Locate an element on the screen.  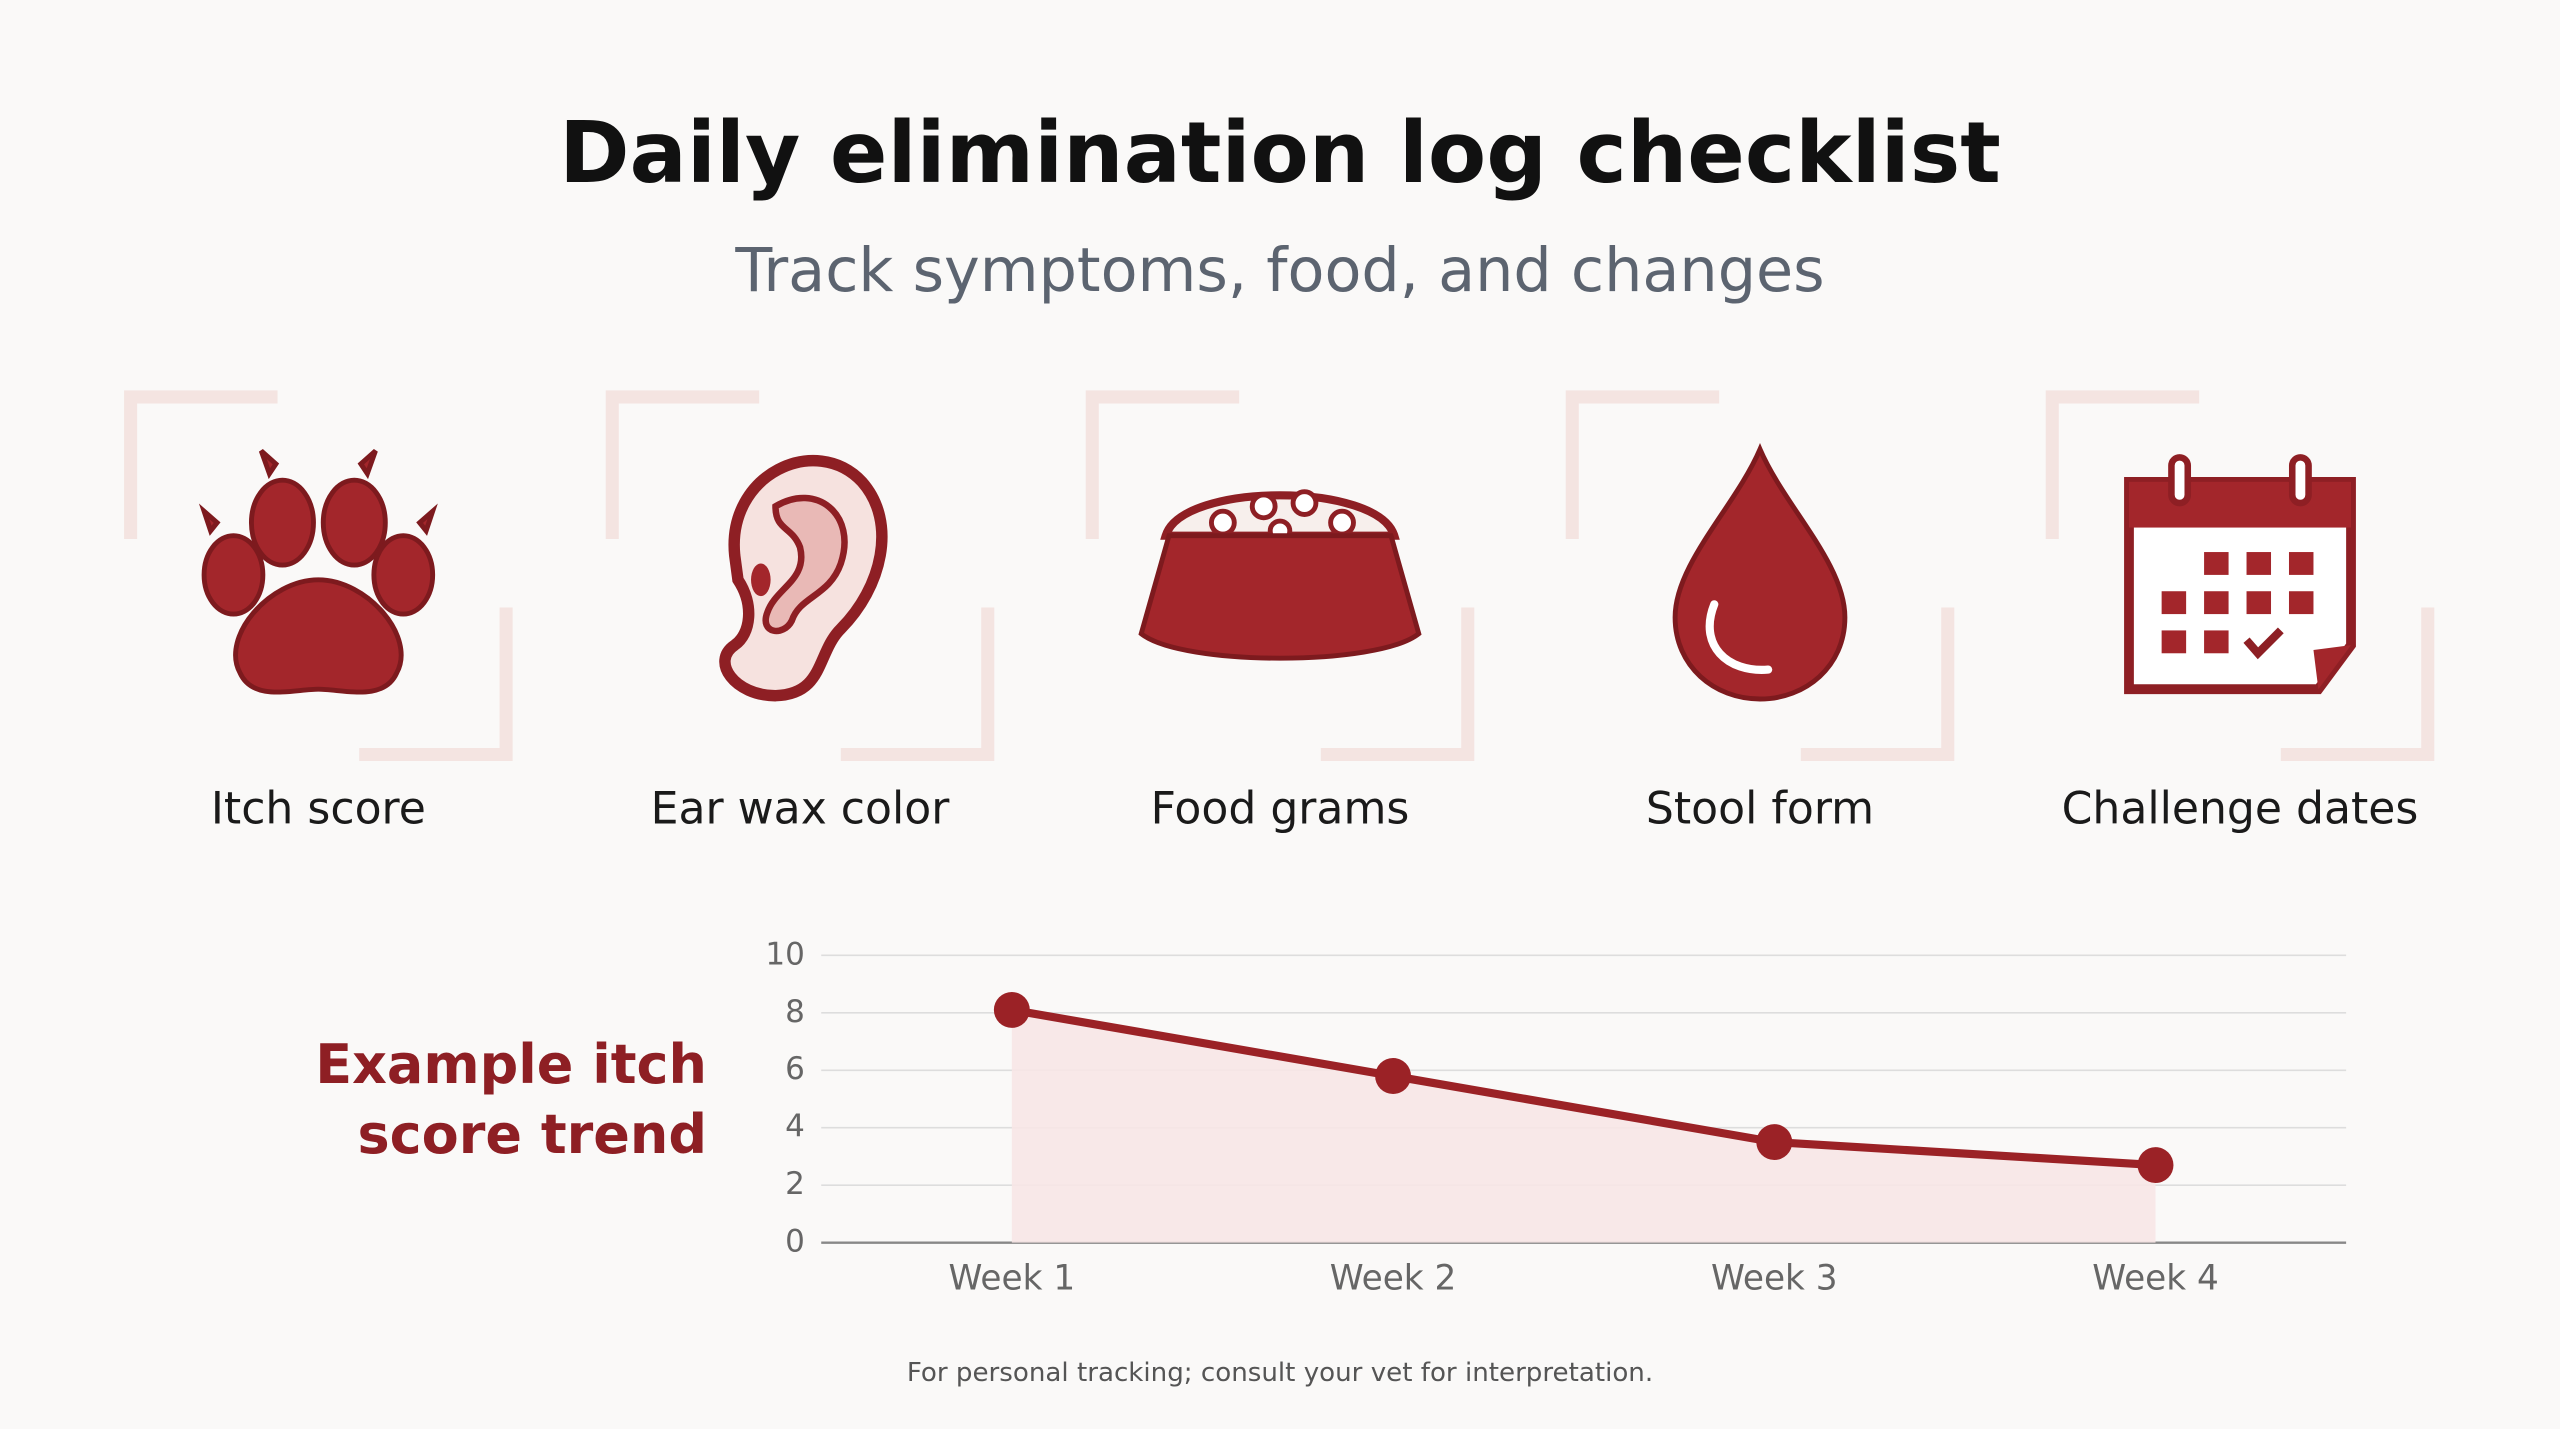
y-tick-label: 0 is located at coordinates (795, 1242).